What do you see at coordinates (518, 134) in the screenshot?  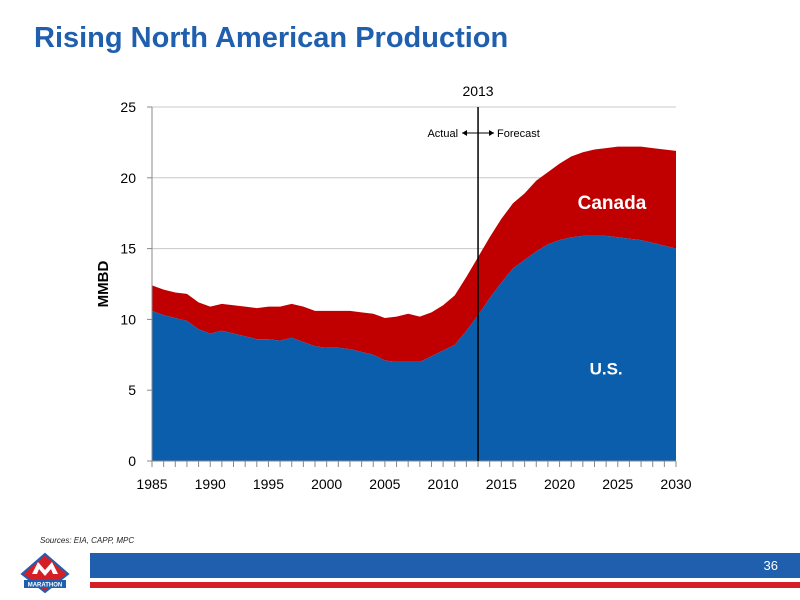 I see `forecast-label: Forecast` at bounding box center [518, 134].